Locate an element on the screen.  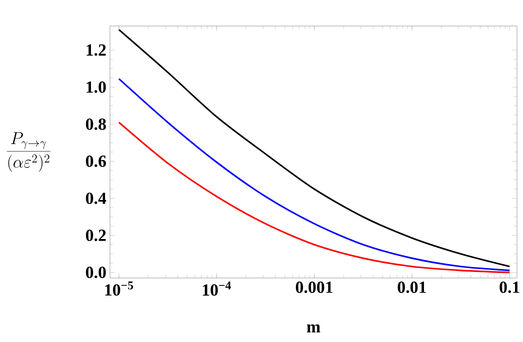
y-tick-label: 0.2 is located at coordinates (96, 236).